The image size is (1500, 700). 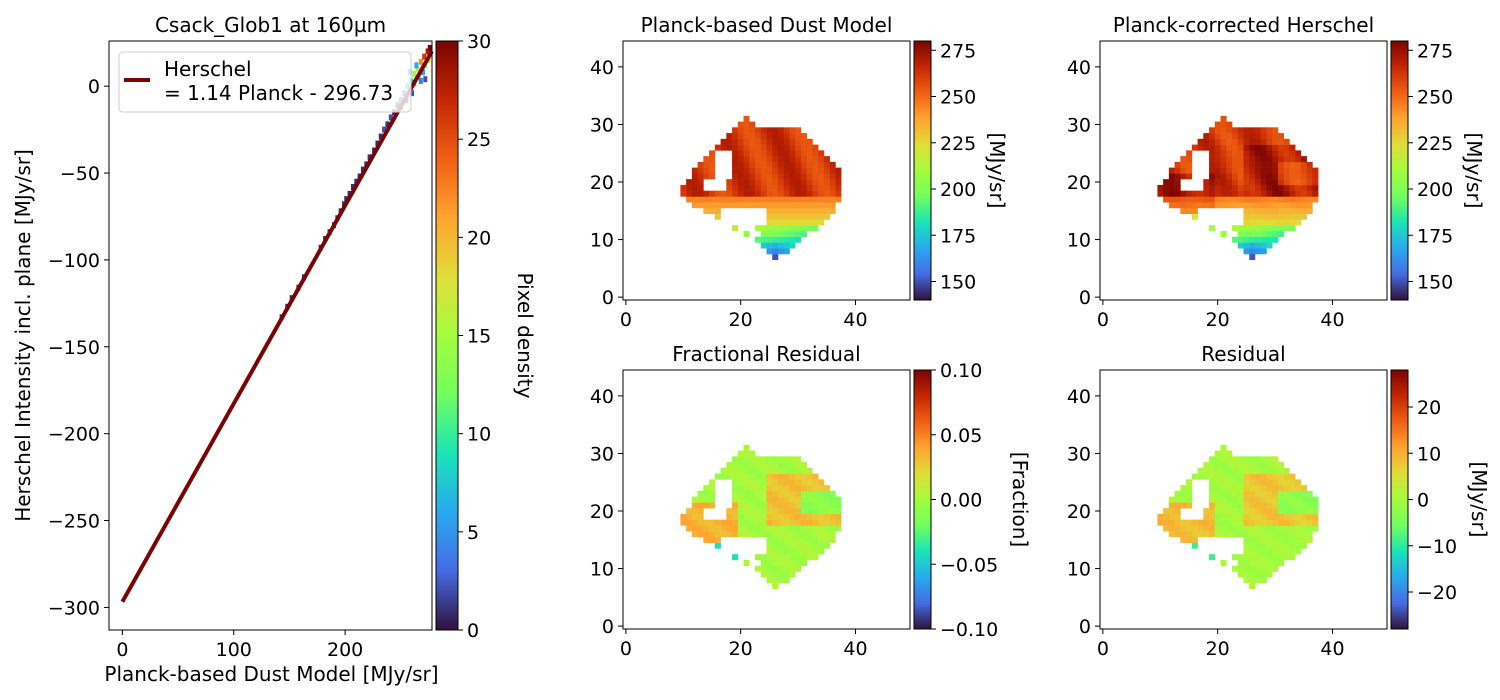 What do you see at coordinates (961, 371) in the screenshot?
I see `colorbar-tick-label: 0.10` at bounding box center [961, 371].